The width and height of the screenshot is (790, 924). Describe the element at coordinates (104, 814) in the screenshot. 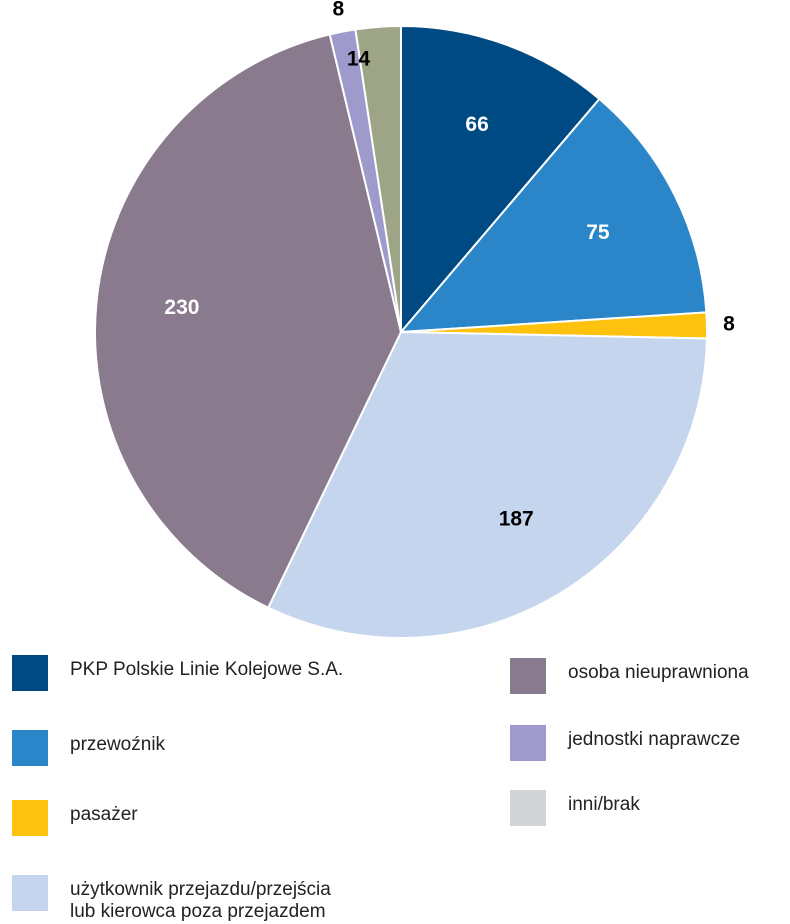

I see `legend-label: pasażer` at that location.